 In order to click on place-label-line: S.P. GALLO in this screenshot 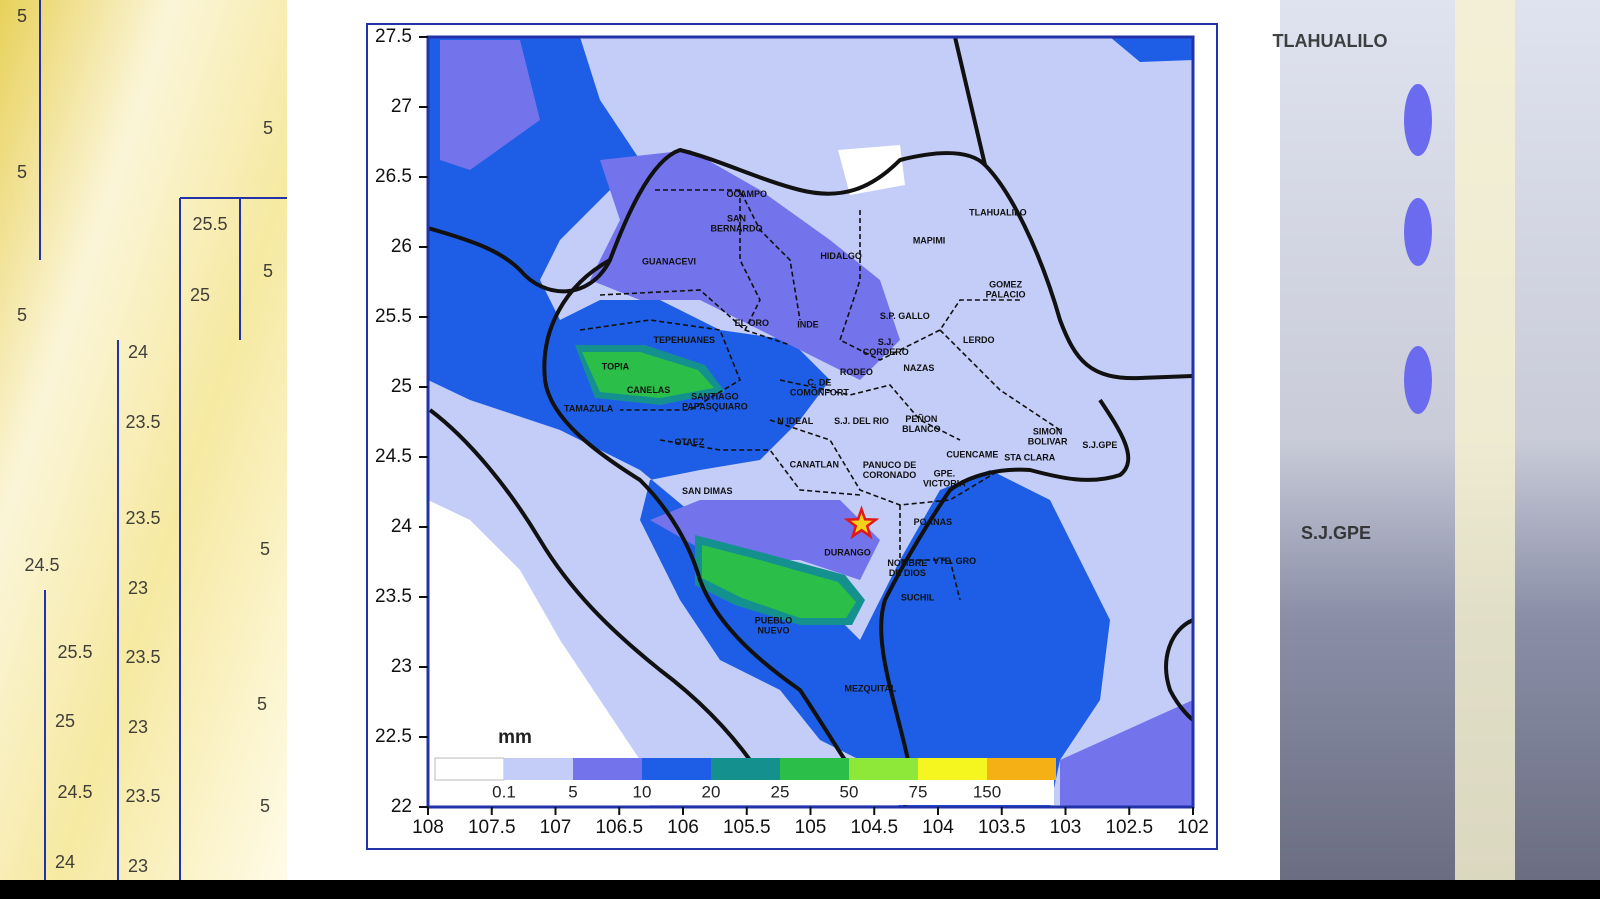, I will do `click(905, 316)`.